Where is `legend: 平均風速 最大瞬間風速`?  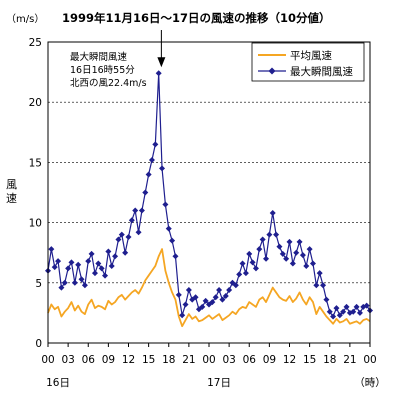
legend: 平均風速 最大瞬間風速 is located at coordinates (308, 62).